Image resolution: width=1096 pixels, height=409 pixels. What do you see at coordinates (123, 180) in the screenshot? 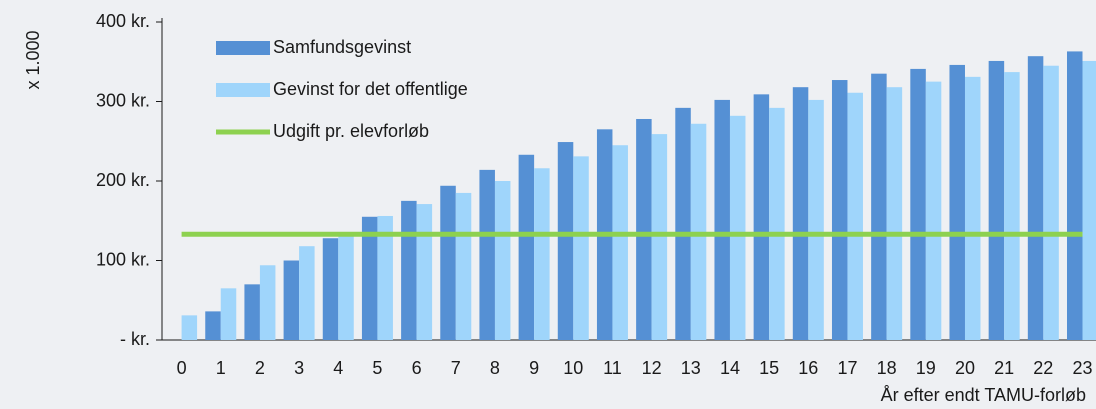
I see `y-tick-label: 200 kr.` at bounding box center [123, 180].